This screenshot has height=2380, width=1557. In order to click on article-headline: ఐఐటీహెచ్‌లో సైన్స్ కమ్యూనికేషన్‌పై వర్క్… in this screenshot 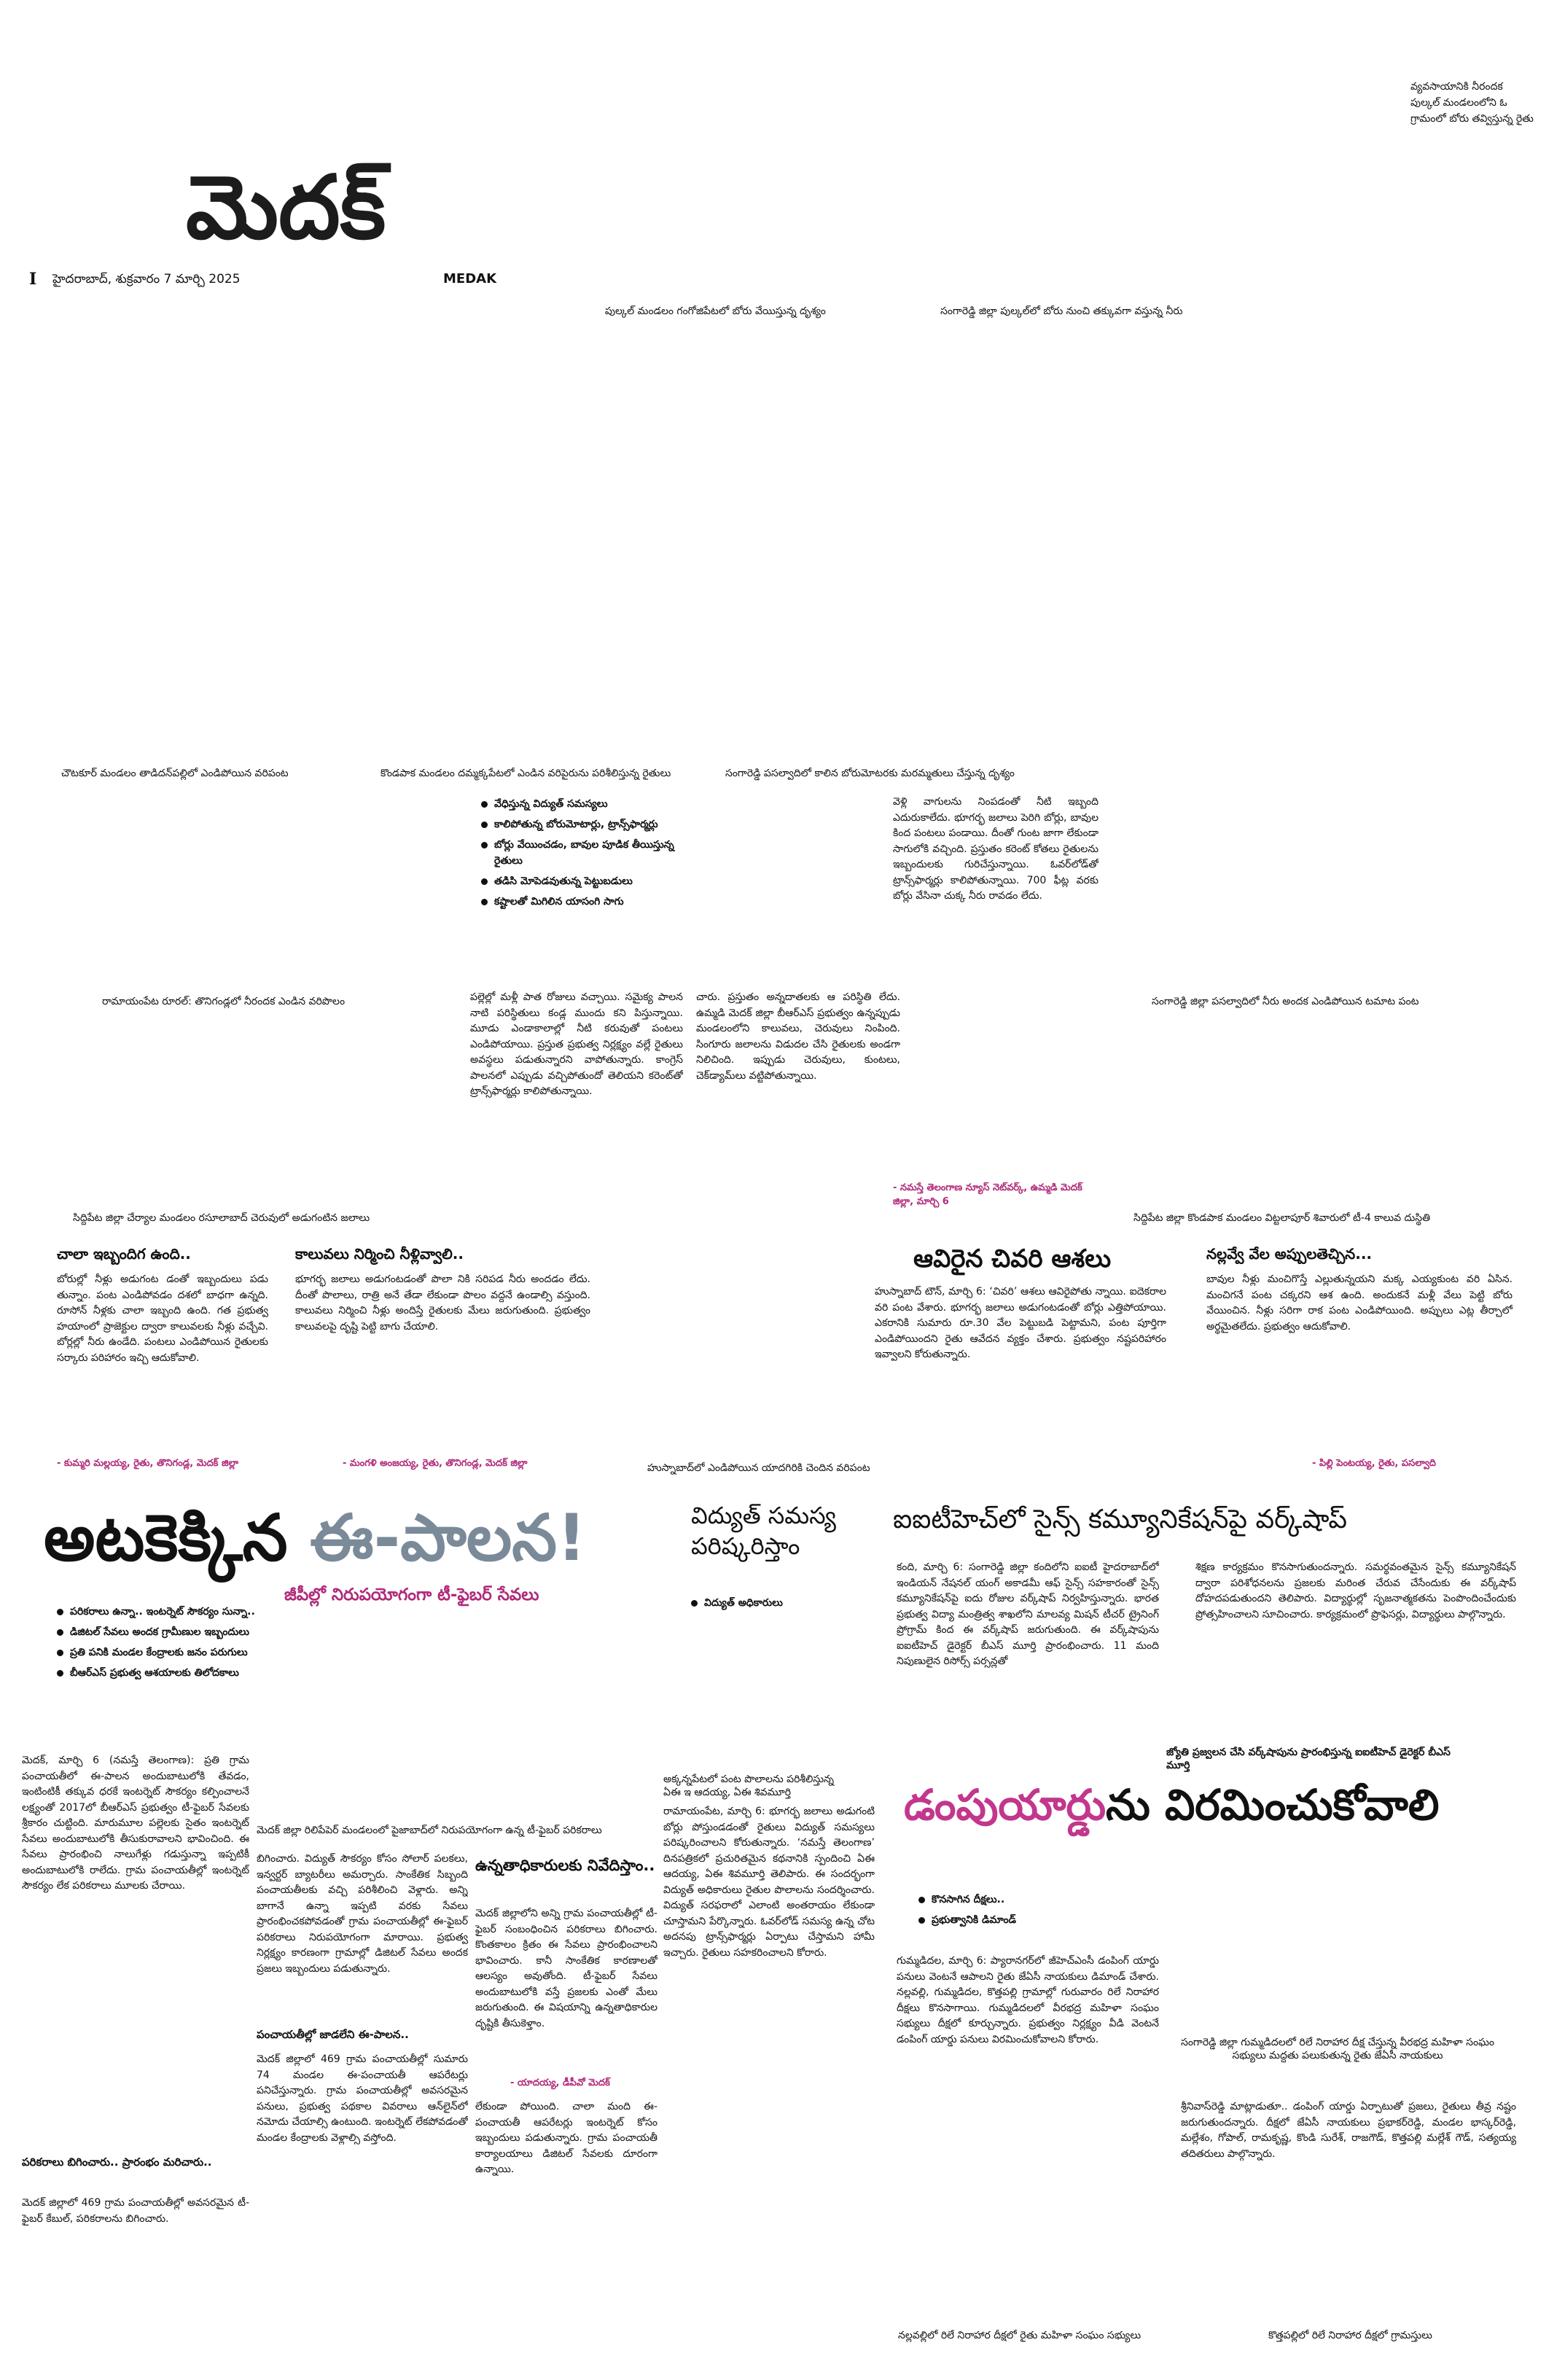, I will do `click(1120, 1519)`.